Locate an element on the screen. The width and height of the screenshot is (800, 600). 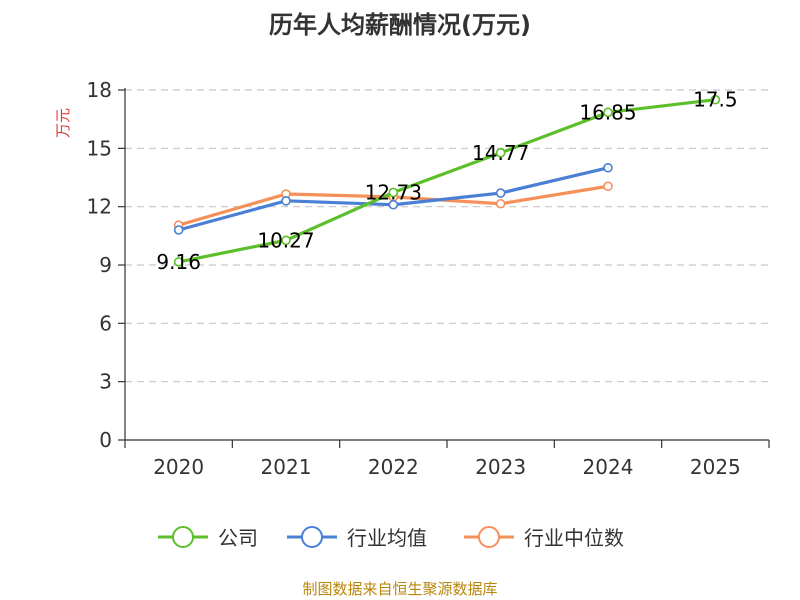
legend-item-1: 行业均值 is located at coordinates (357, 538).